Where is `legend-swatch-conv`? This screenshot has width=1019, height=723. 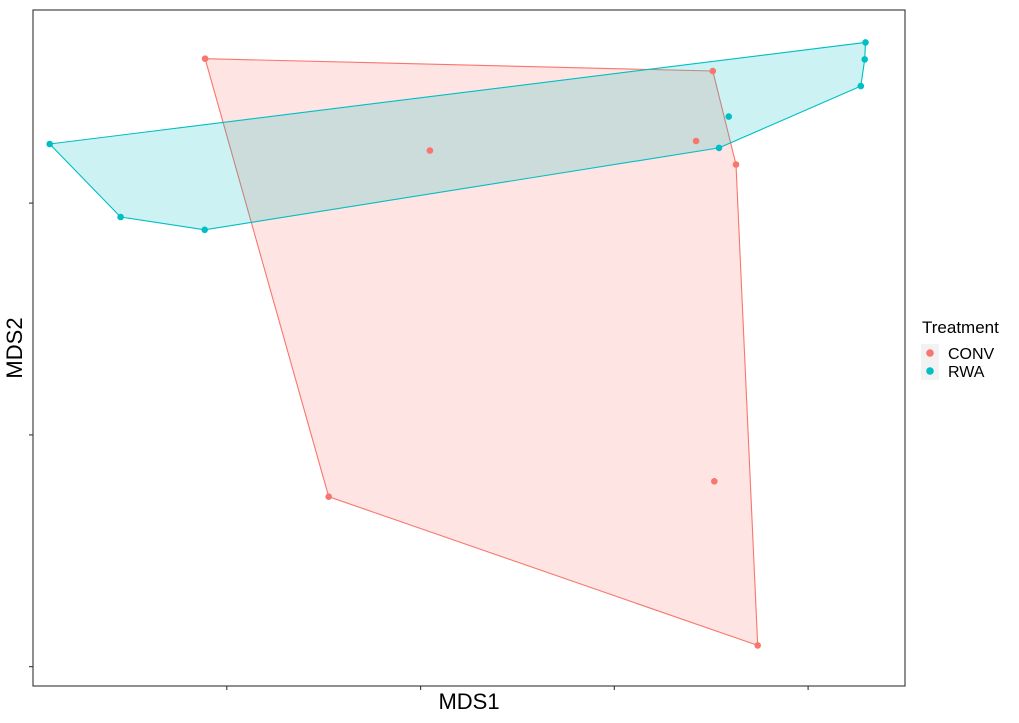 legend-swatch-conv is located at coordinates (930, 353).